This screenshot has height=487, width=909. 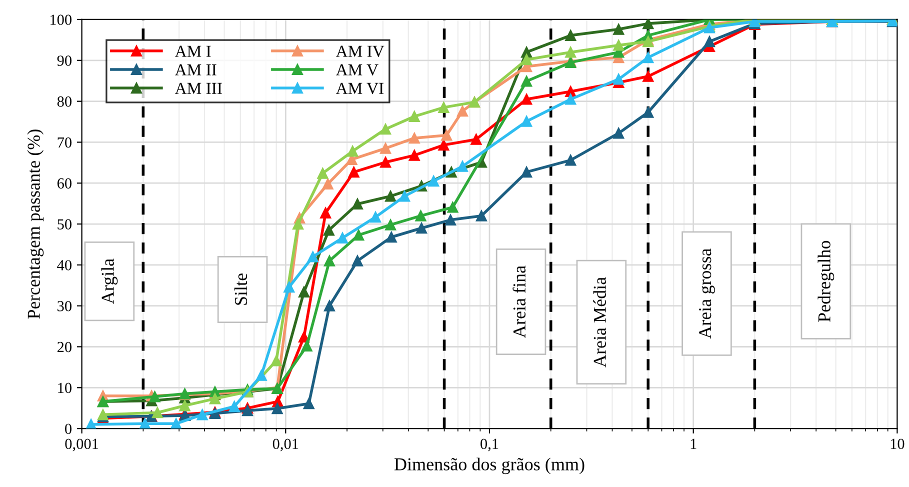 I want to click on y-tick-label: 0, so click(x=68, y=429).